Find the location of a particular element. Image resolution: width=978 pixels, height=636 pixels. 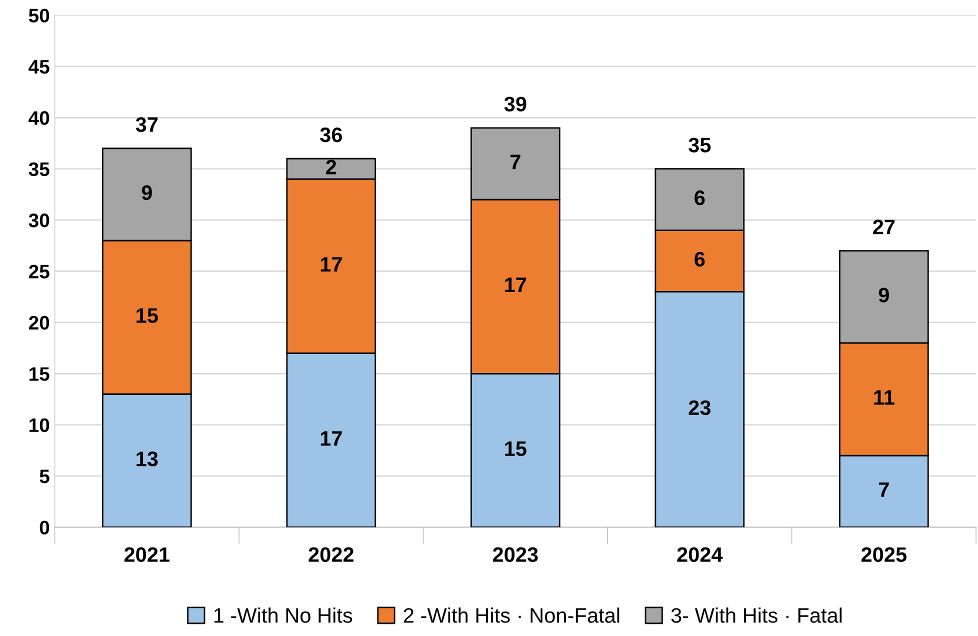

total-label: 36 is located at coordinates (331, 134).